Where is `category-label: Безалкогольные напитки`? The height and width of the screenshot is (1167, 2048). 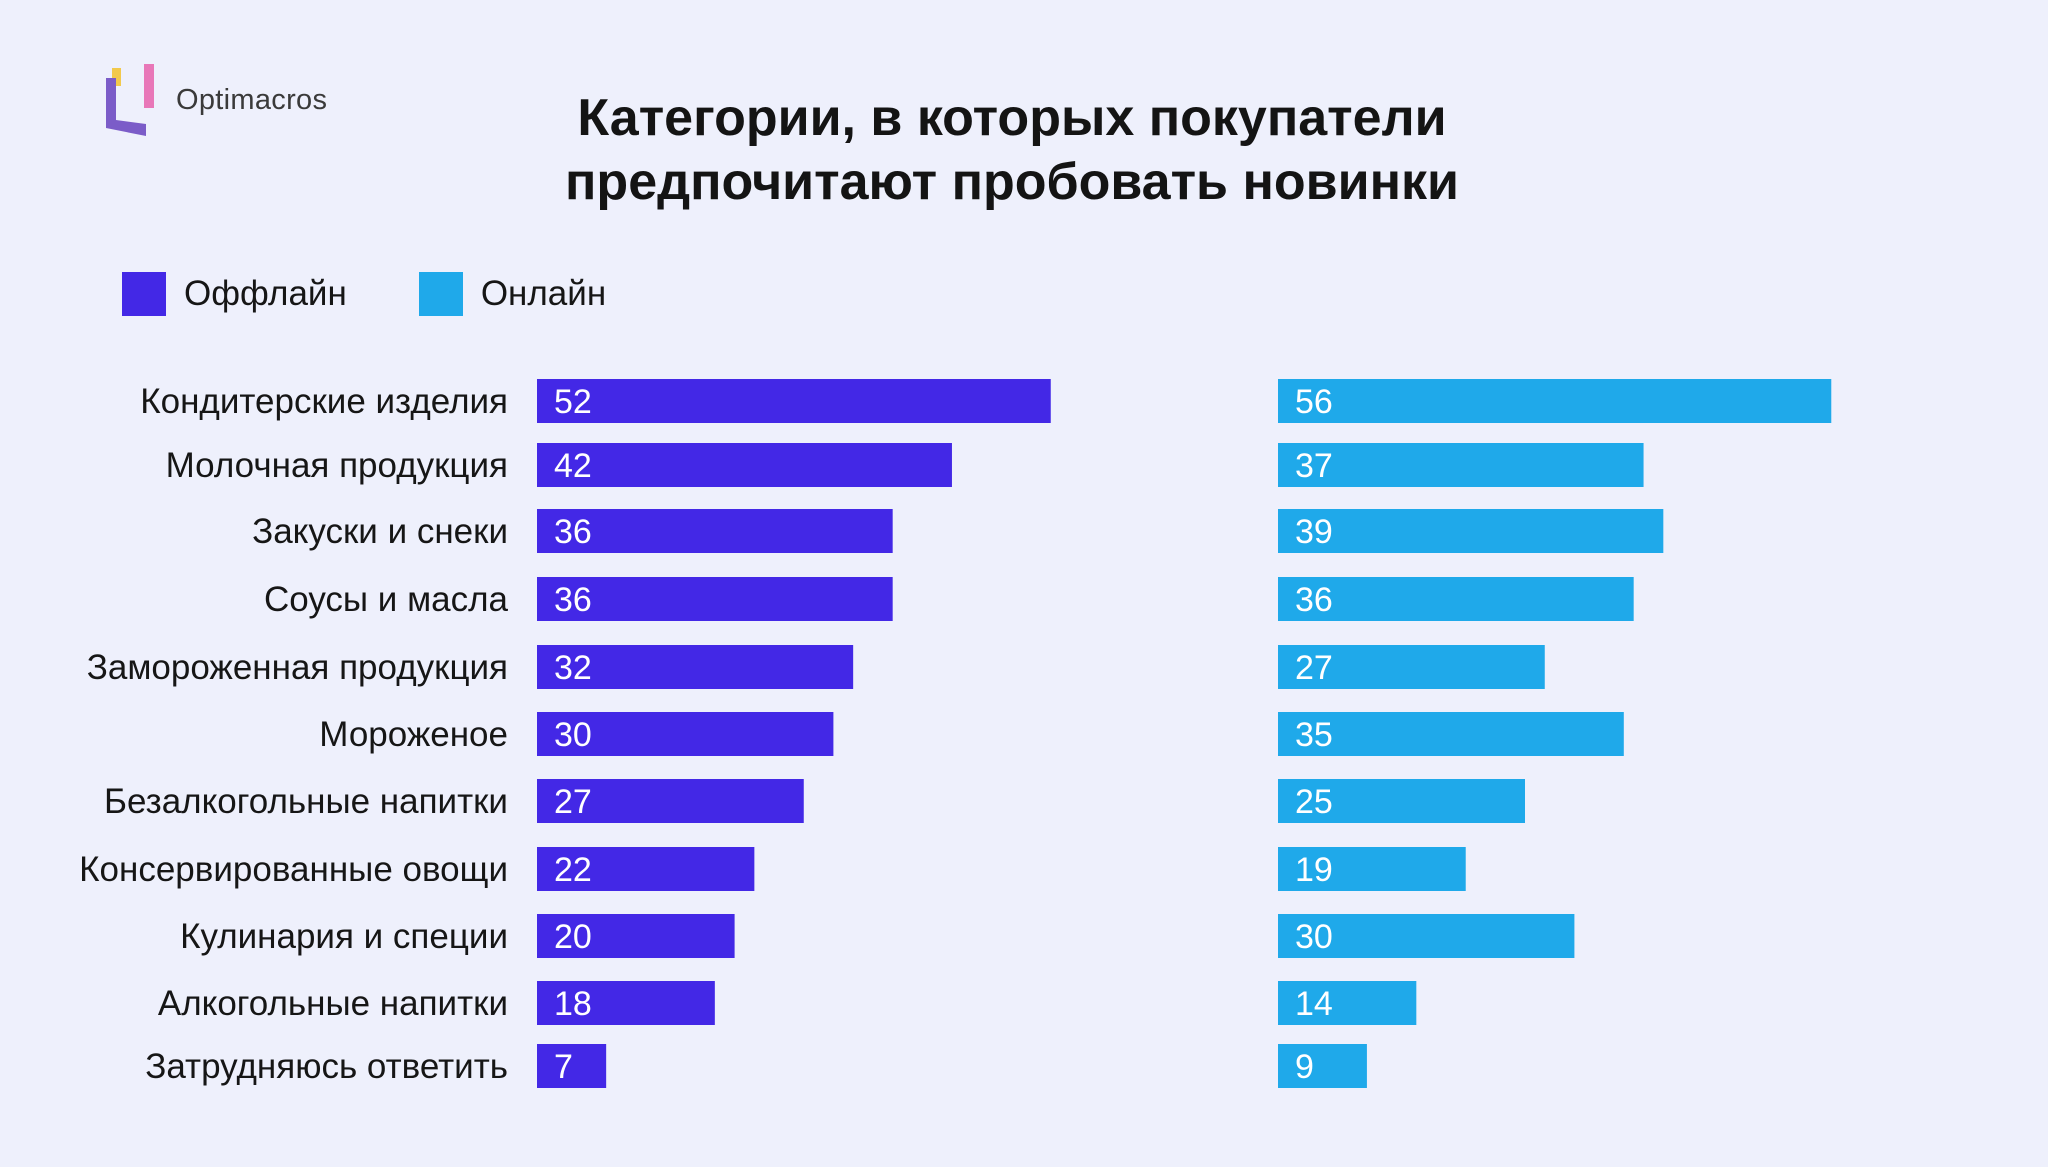 category-label: Безалкогольные напитки is located at coordinates (306, 801).